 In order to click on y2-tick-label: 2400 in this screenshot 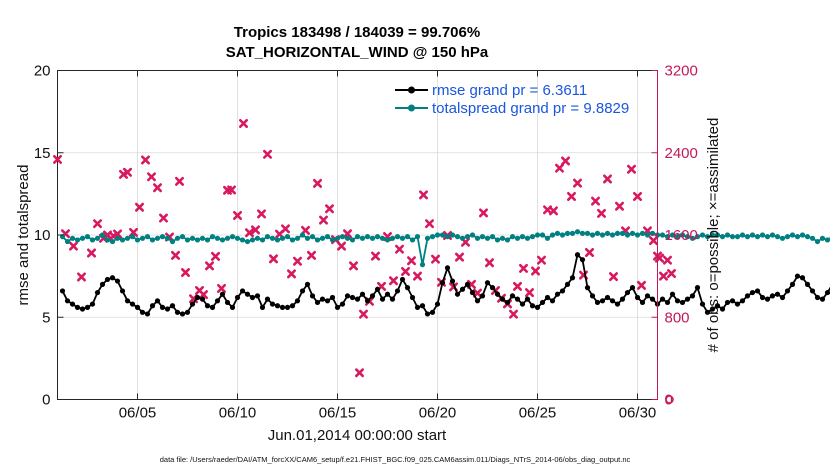, I will do `click(681, 153)`.